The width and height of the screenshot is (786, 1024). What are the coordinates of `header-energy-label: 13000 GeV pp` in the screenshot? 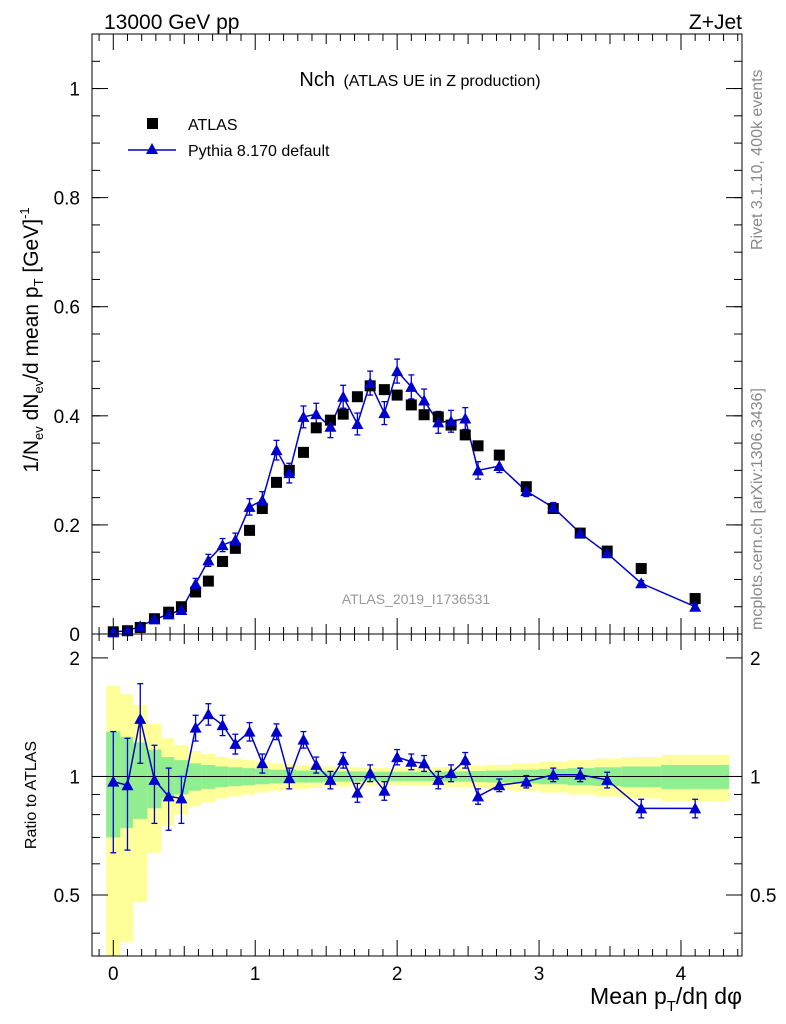 It's located at (171, 22).